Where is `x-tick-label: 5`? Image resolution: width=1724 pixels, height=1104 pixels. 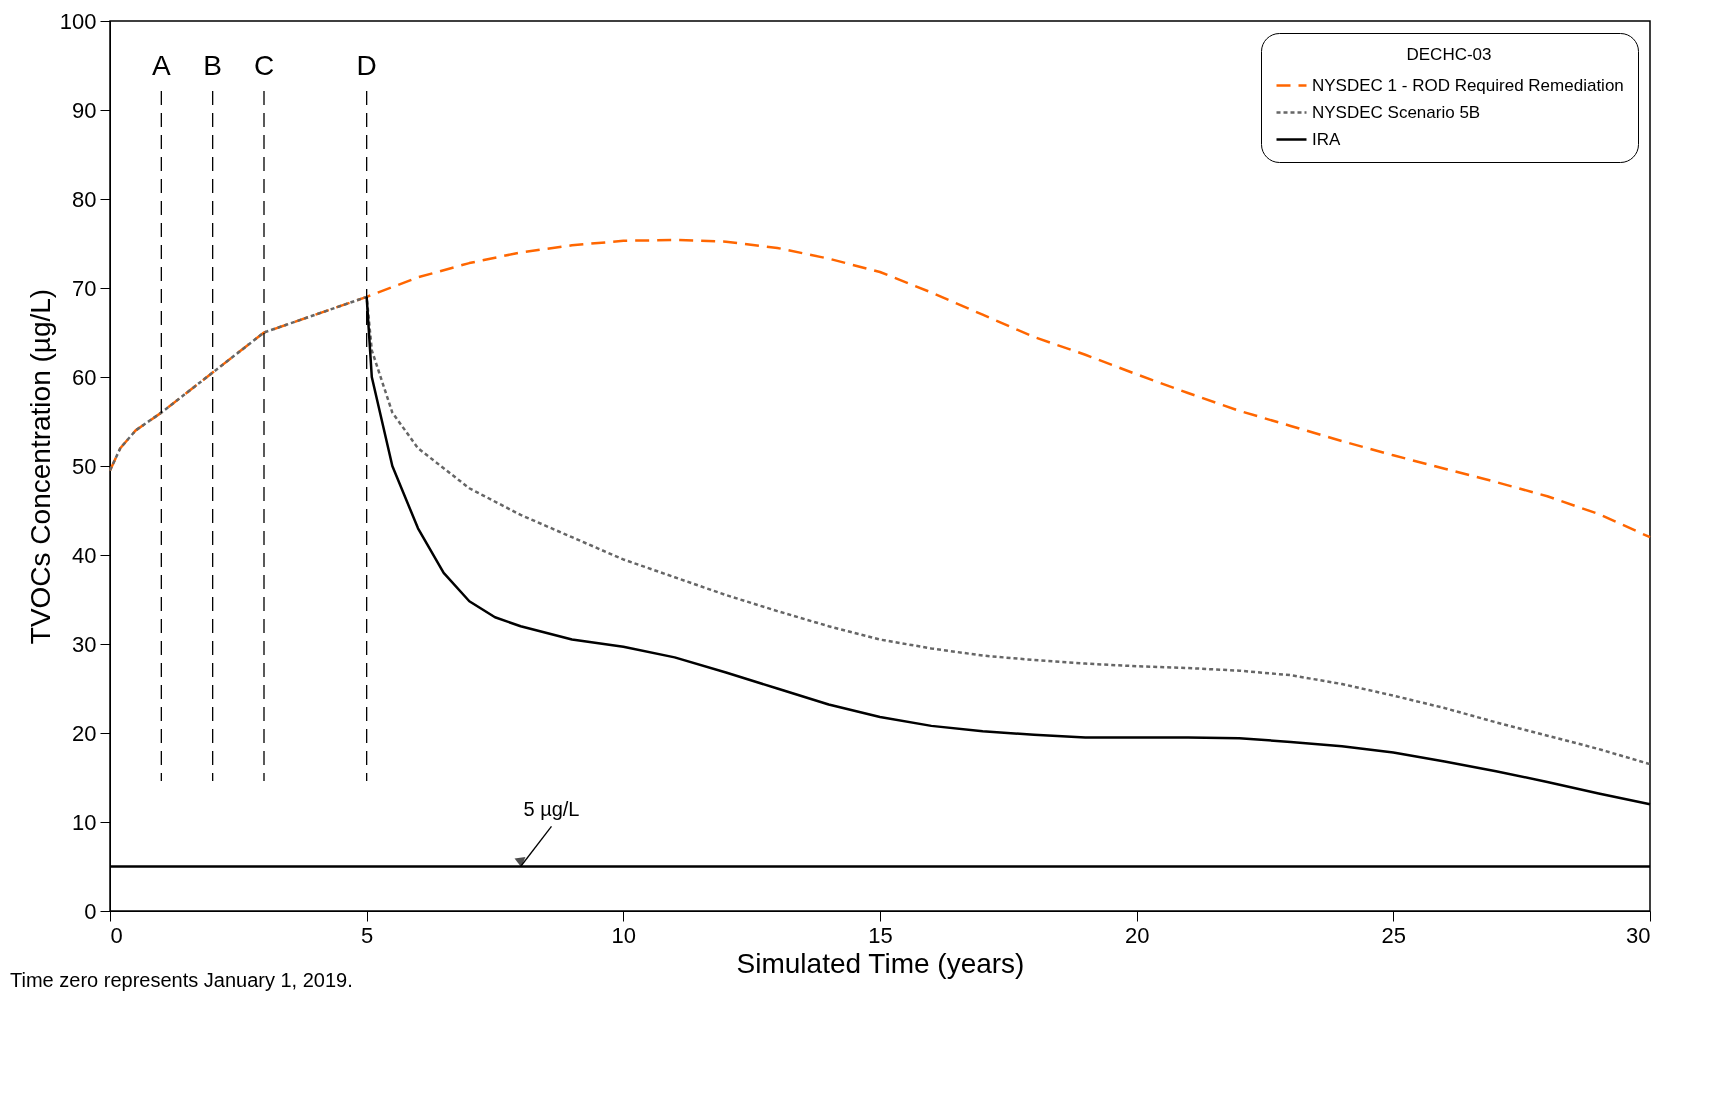 x-tick-label: 5 is located at coordinates (367, 935).